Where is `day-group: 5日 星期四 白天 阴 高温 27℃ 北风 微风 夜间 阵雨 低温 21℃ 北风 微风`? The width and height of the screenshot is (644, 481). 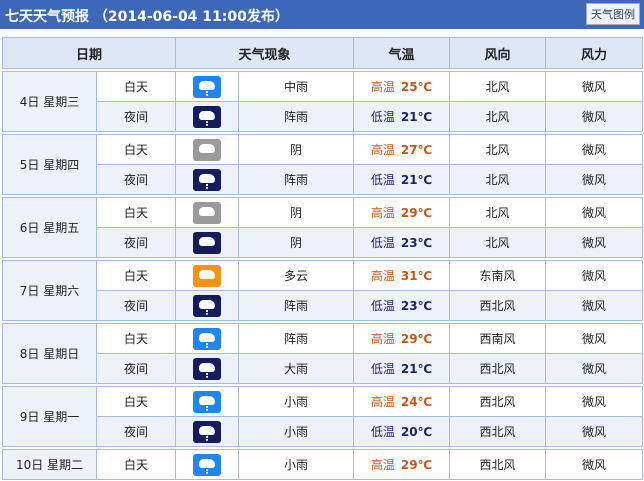 day-group: 5日 星期四 白天 阴 高温 27℃ 北风 微风 夜间 阵雨 低温 21℃ 北风 微风 is located at coordinates (322, 164).